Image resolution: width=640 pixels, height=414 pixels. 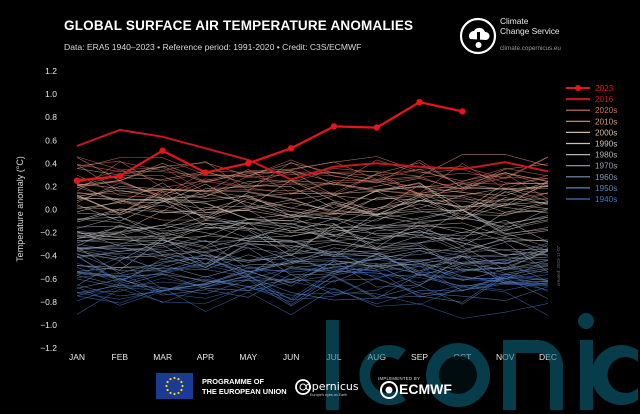 I want to click on series-line-2023, so click(x=269, y=141).